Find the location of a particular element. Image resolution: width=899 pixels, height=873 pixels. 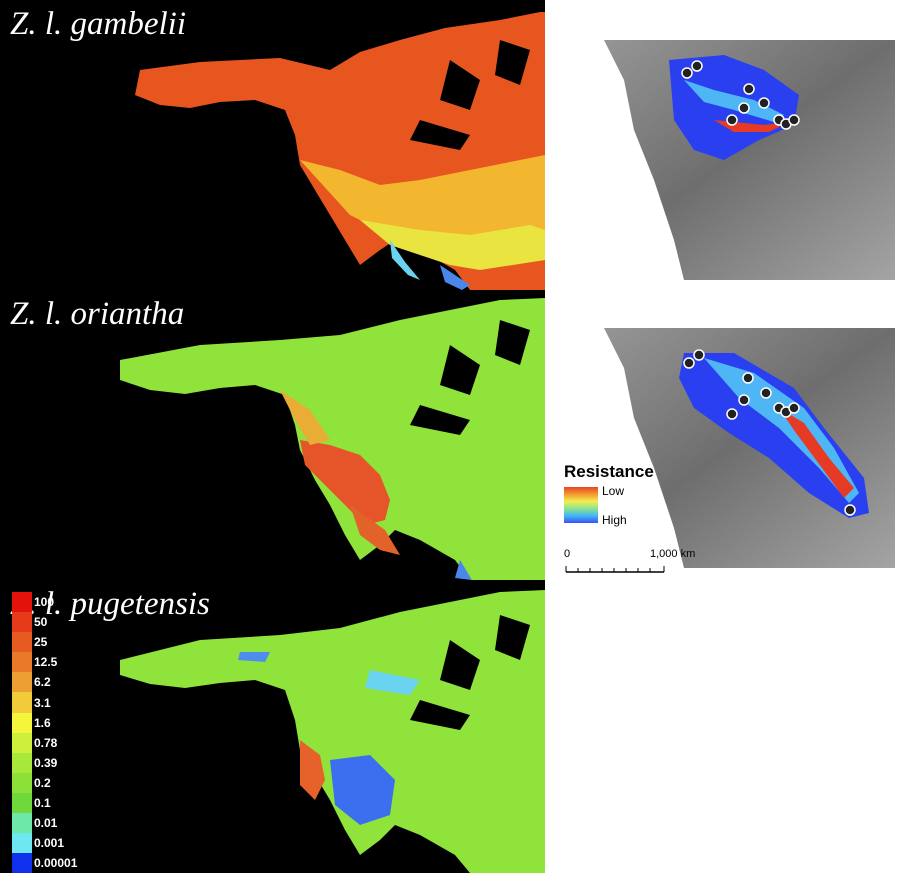

resistance-legend: Resistance Low High is located at coordinates (624, 494).